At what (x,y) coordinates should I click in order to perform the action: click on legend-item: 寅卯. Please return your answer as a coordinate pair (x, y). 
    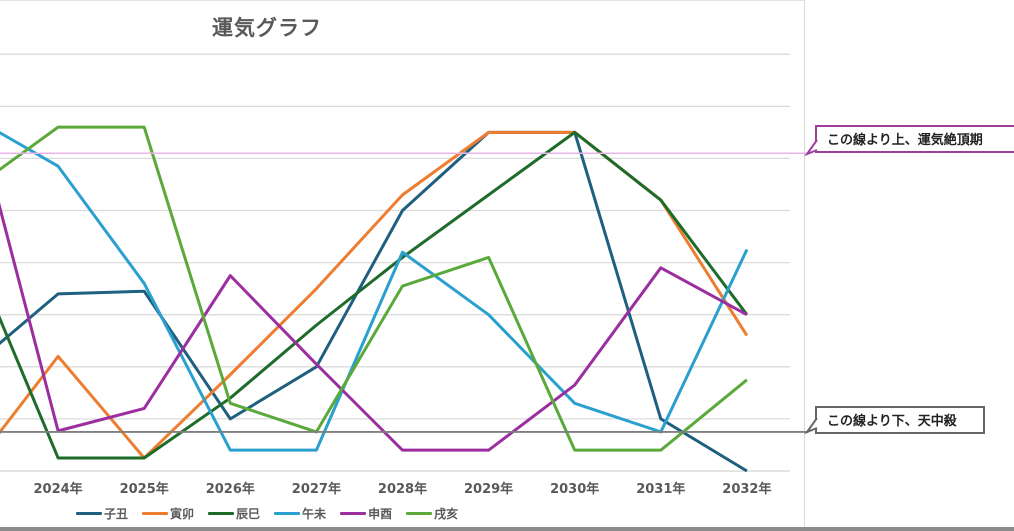
    Looking at the image, I should click on (168, 513).